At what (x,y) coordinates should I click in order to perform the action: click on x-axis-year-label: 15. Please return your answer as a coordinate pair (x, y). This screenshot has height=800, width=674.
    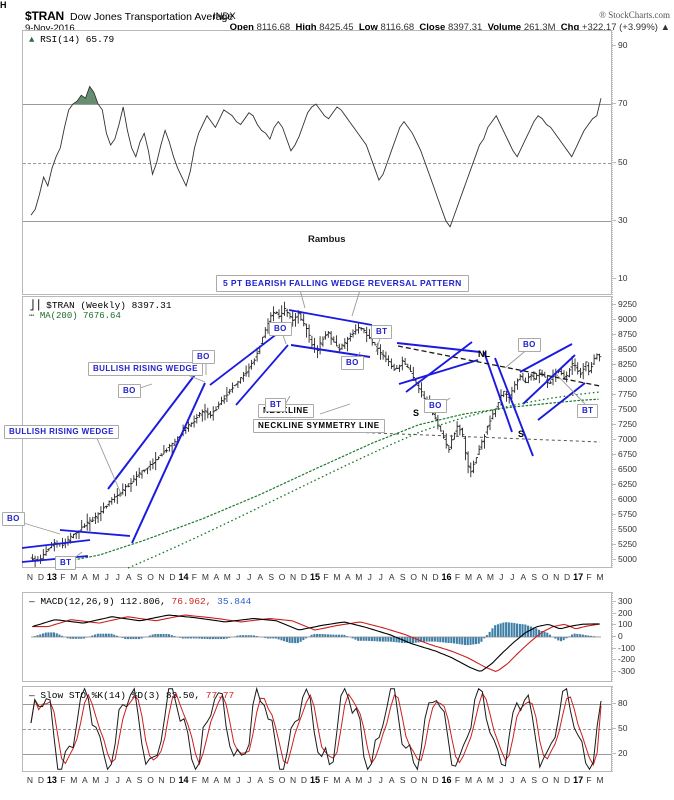
    Looking at the image, I should click on (315, 780).